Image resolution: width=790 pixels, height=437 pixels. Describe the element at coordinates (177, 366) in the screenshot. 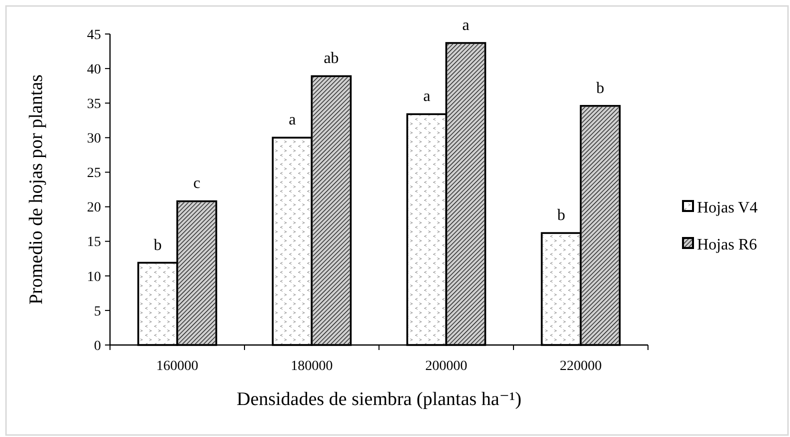

I see `x-tick-label: 160000` at that location.